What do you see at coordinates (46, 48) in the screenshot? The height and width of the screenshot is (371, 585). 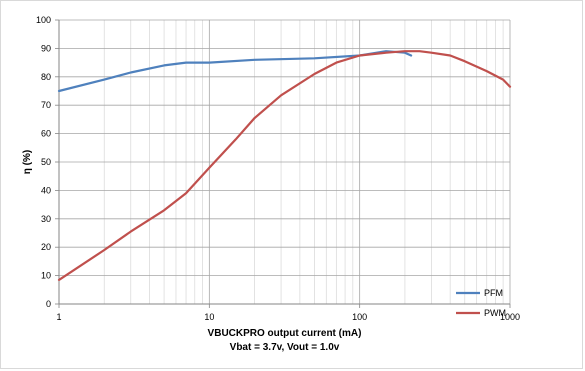 I see `y-tick-label: 90` at bounding box center [46, 48].